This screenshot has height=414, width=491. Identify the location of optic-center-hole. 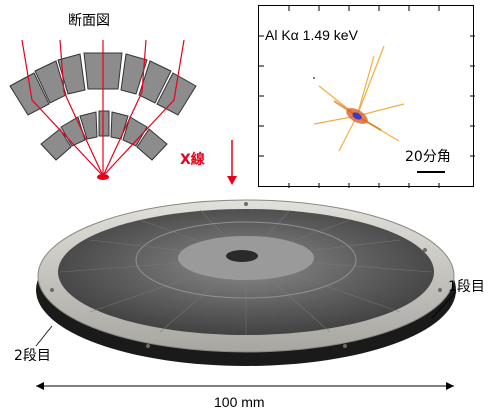
(242, 256).